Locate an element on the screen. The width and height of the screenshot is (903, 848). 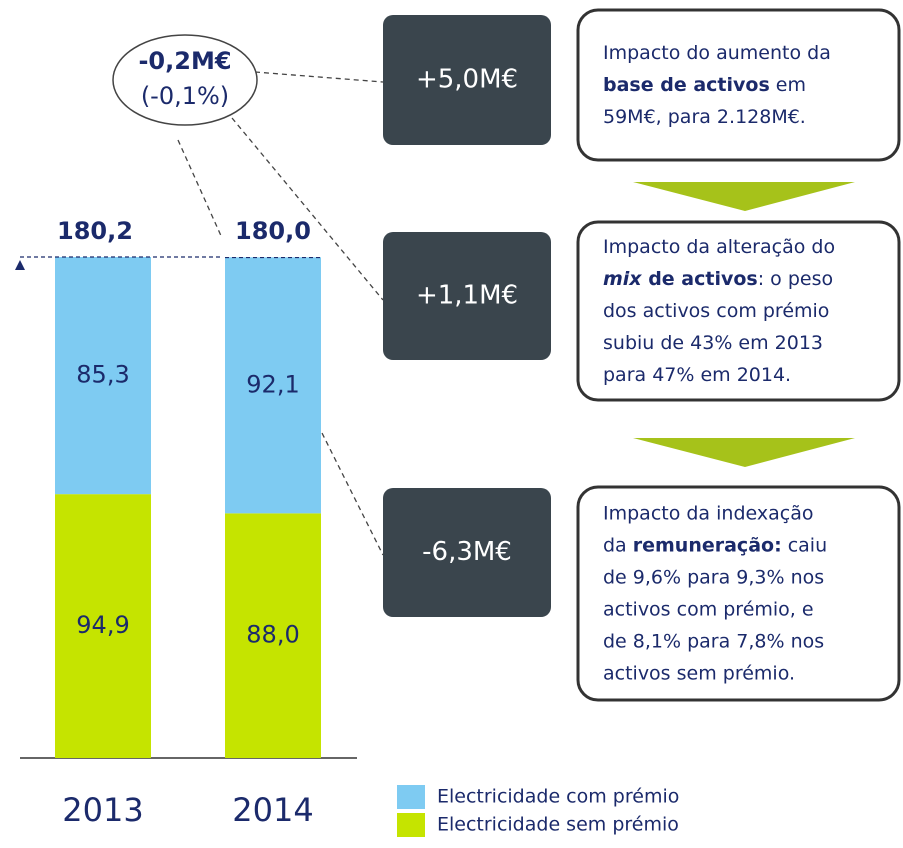
note-run: em is located at coordinates (788, 85).